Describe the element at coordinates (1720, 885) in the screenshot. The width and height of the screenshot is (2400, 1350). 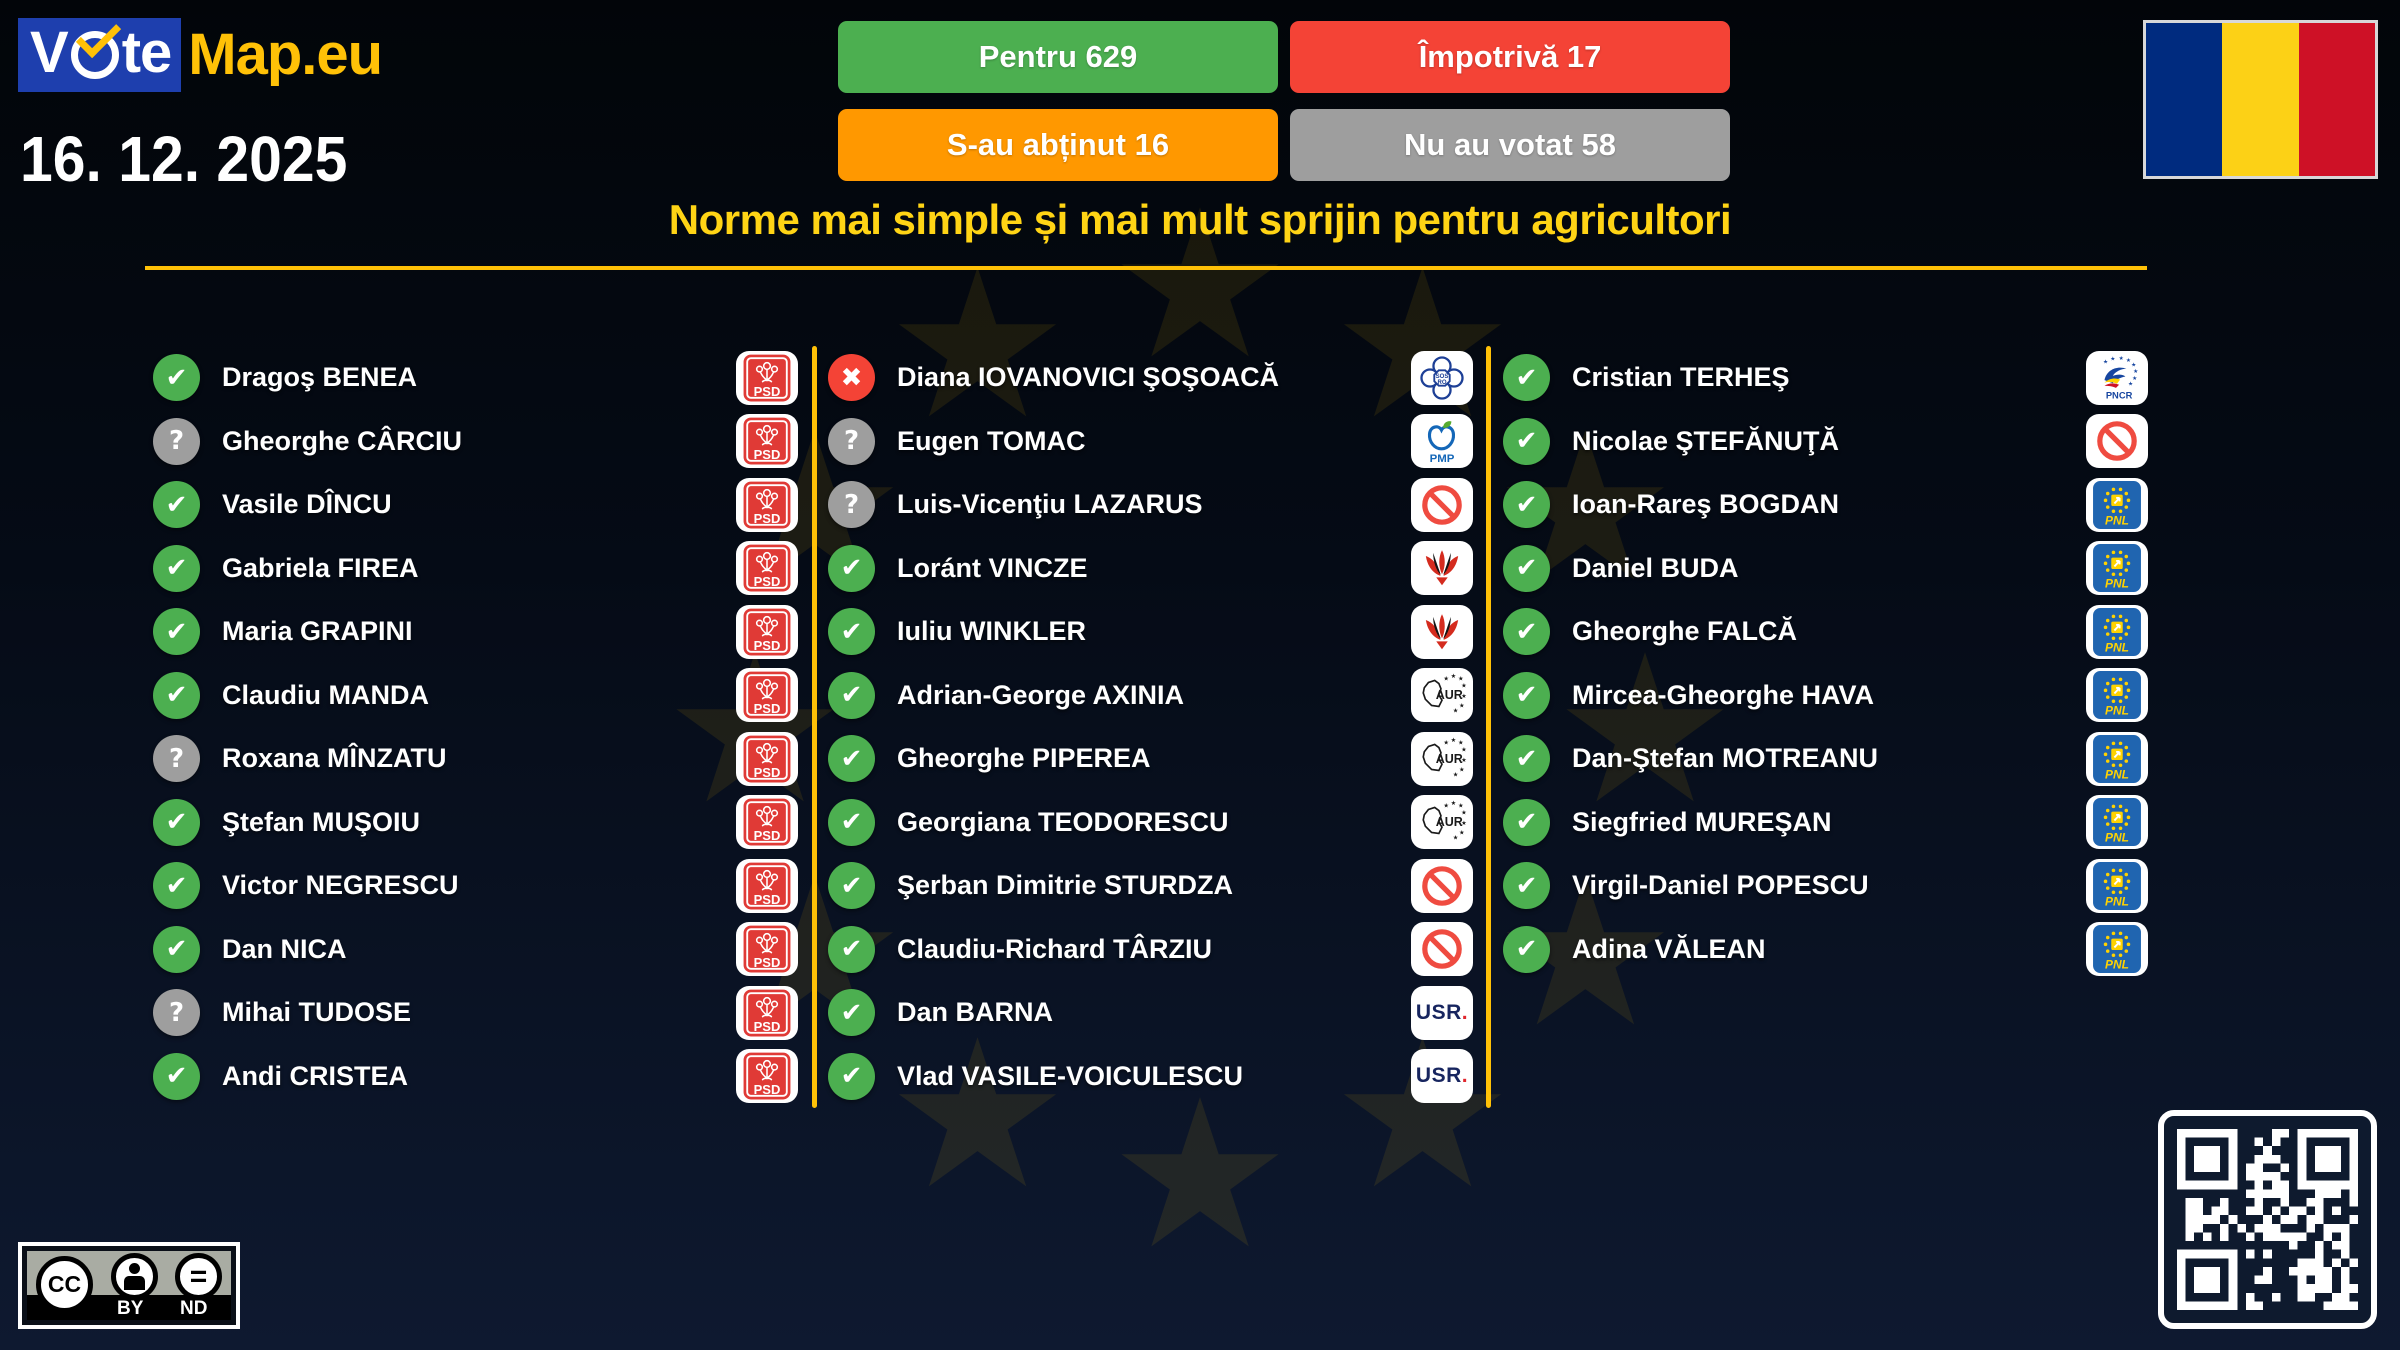
I see `member-name: Virgil-Daniel POPESCU` at that location.